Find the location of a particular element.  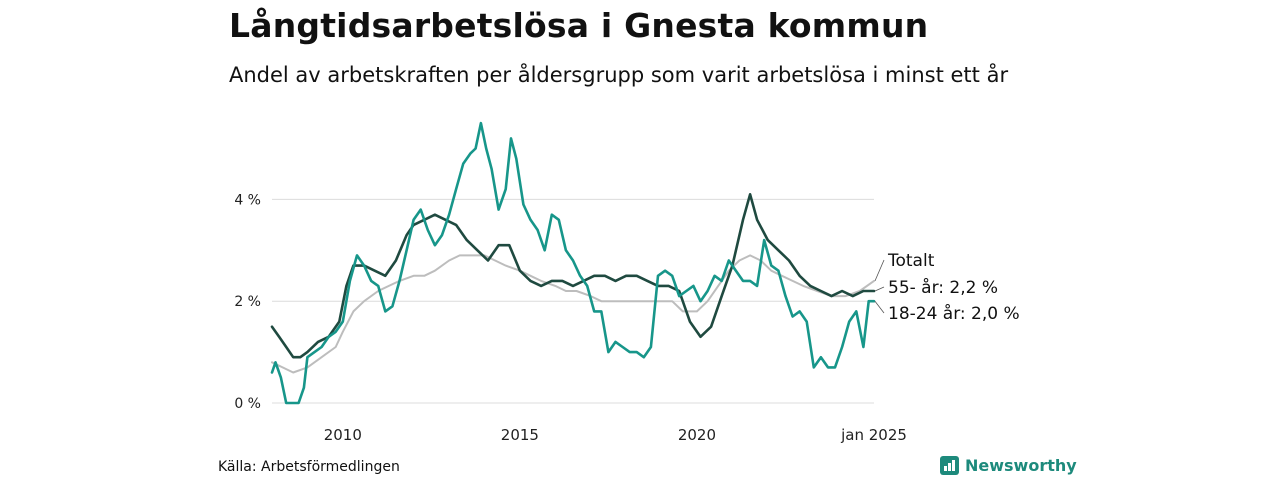

brand-block: Newsworthy is located at coordinates (1008, 465).